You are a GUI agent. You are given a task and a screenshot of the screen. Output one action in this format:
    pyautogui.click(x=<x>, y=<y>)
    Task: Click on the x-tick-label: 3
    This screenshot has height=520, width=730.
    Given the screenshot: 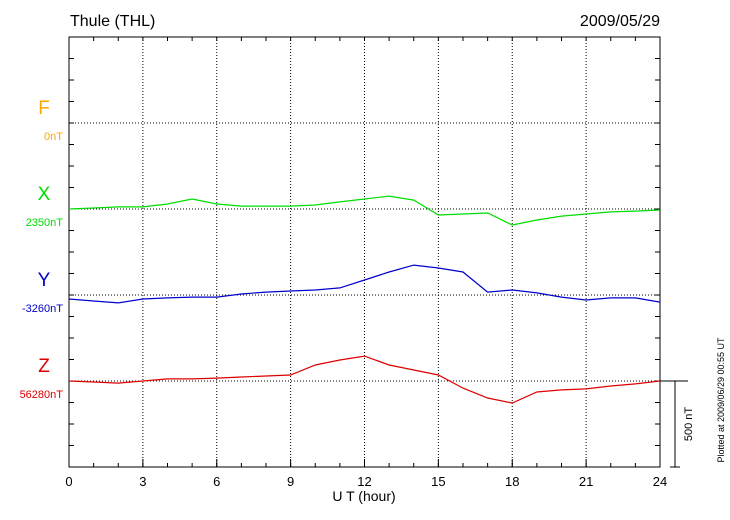 What is the action you would take?
    pyautogui.click(x=142, y=481)
    